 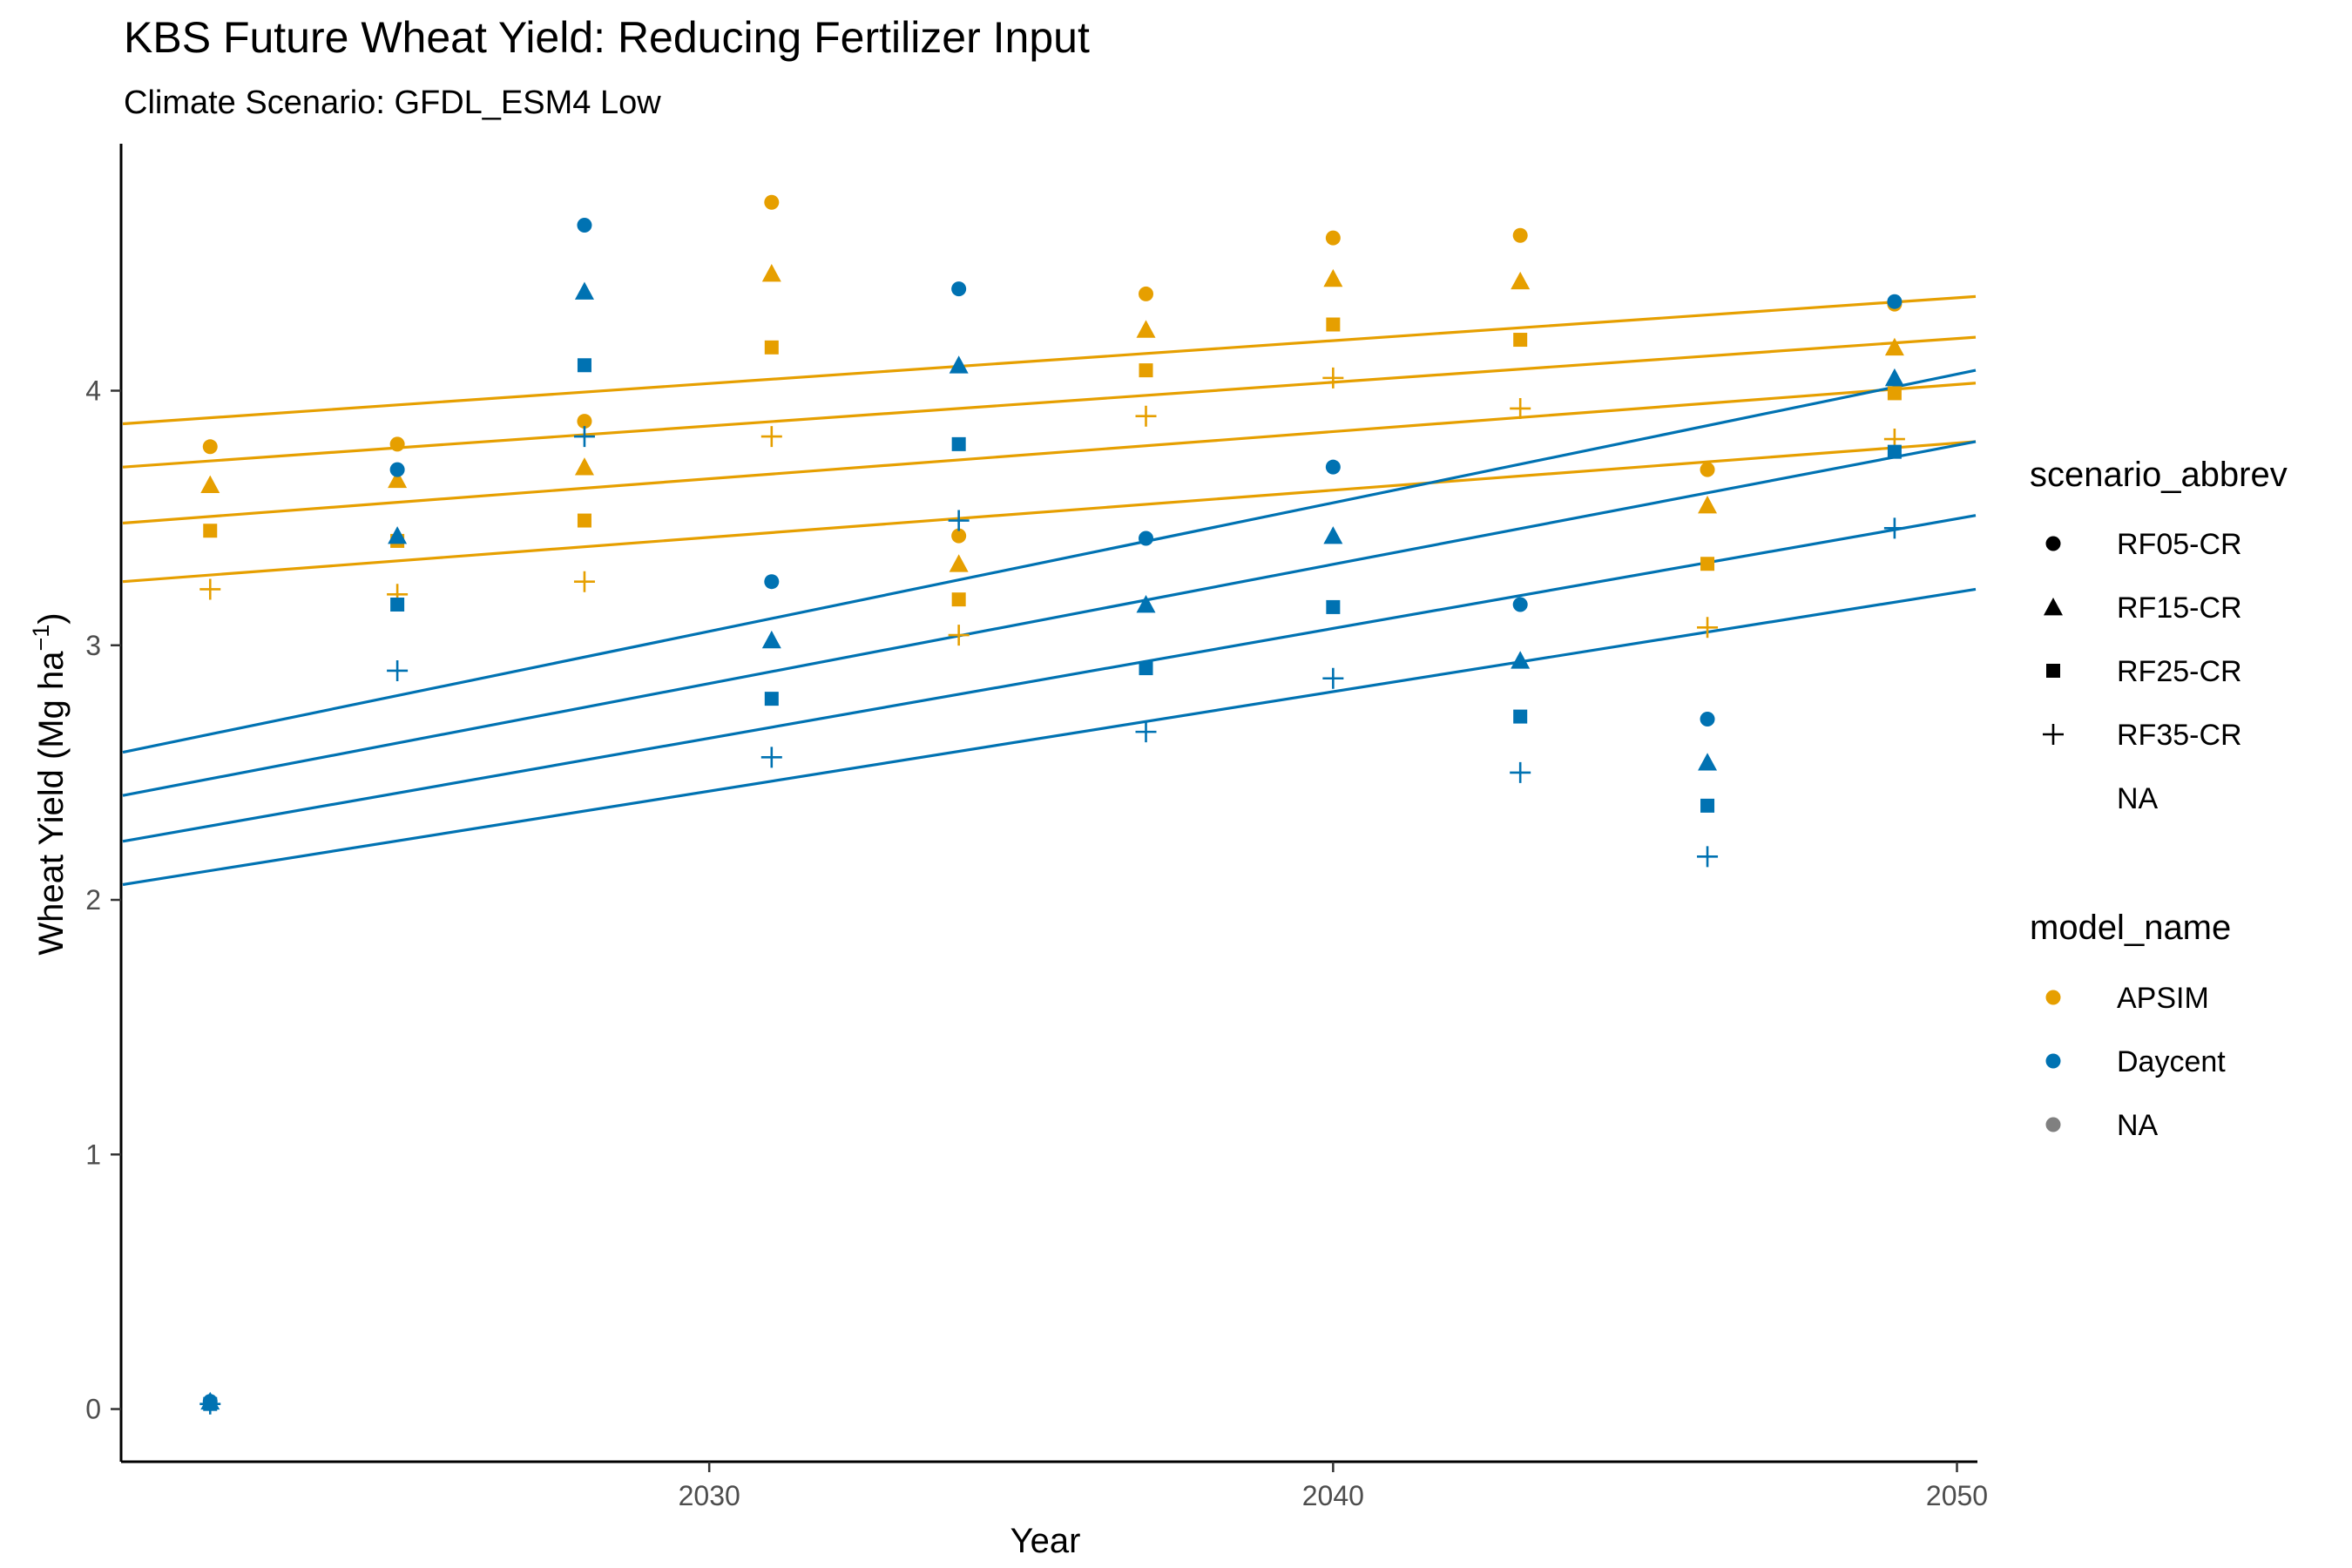 I want to click on legend-key-rf15-cr, so click(x=2053, y=607).